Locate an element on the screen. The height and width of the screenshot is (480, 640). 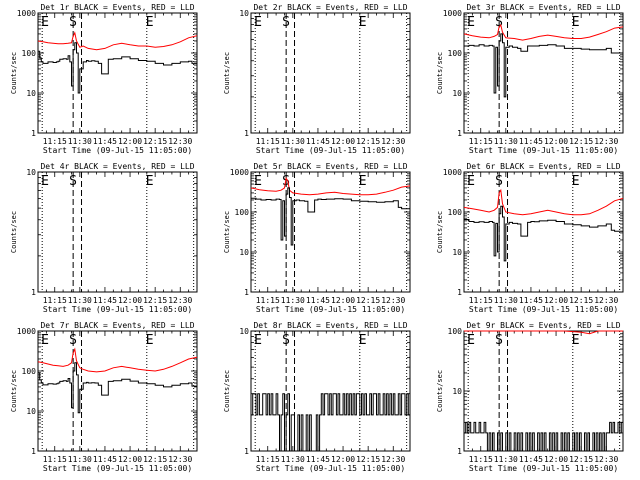
chart-title: Det 6r BLACK = Events, RED = LLD is located at coordinates (543, 166).